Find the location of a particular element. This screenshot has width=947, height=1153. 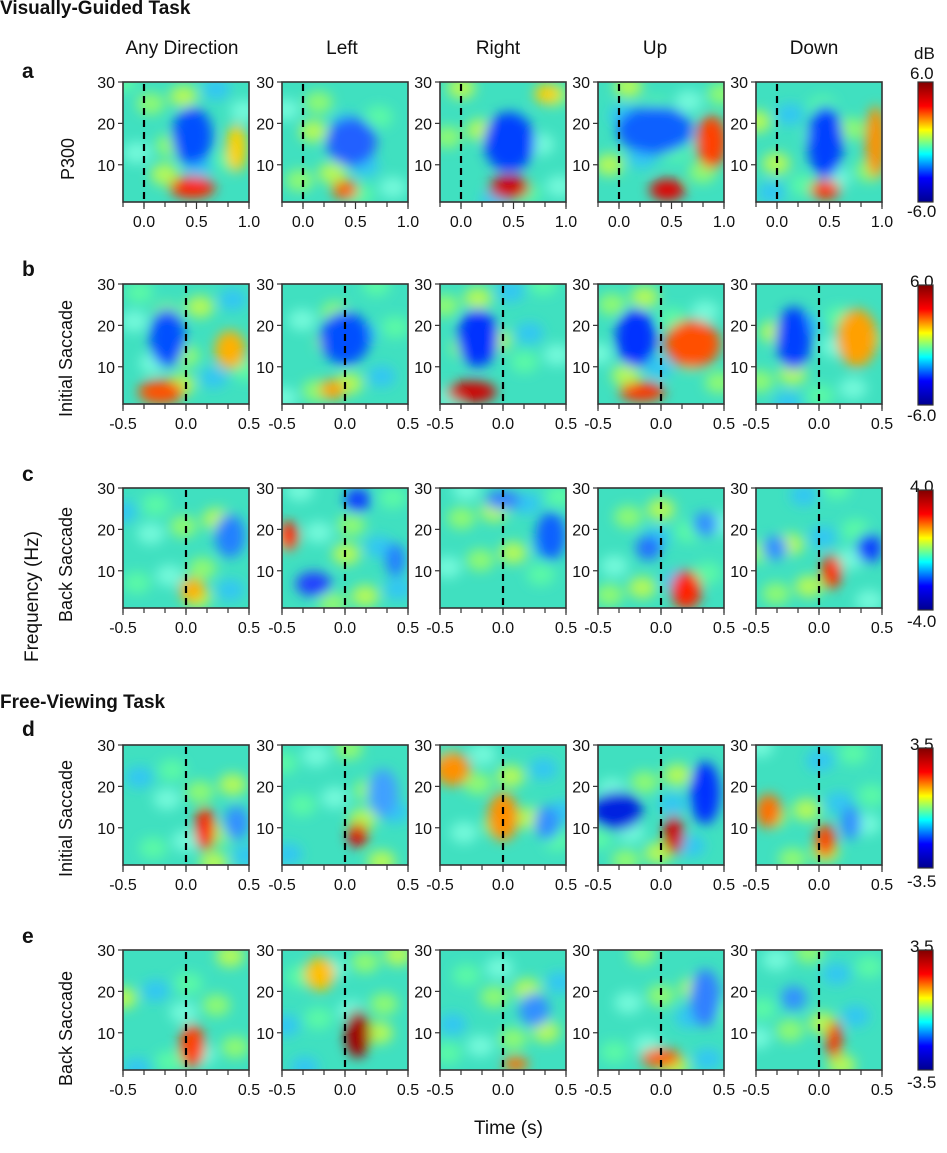

heatmap-panel-e-4: 10 20 30 -0.5 0.0 0.5 is located at coordinates (811, 1021).